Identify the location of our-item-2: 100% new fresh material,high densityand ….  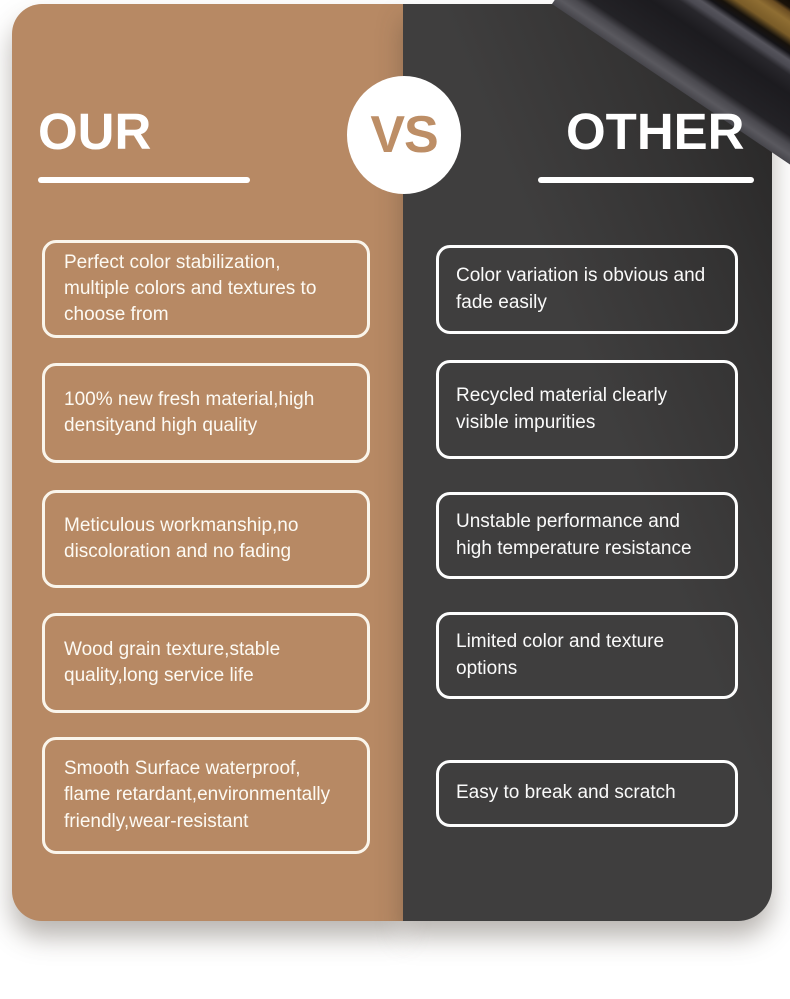
(206, 413).